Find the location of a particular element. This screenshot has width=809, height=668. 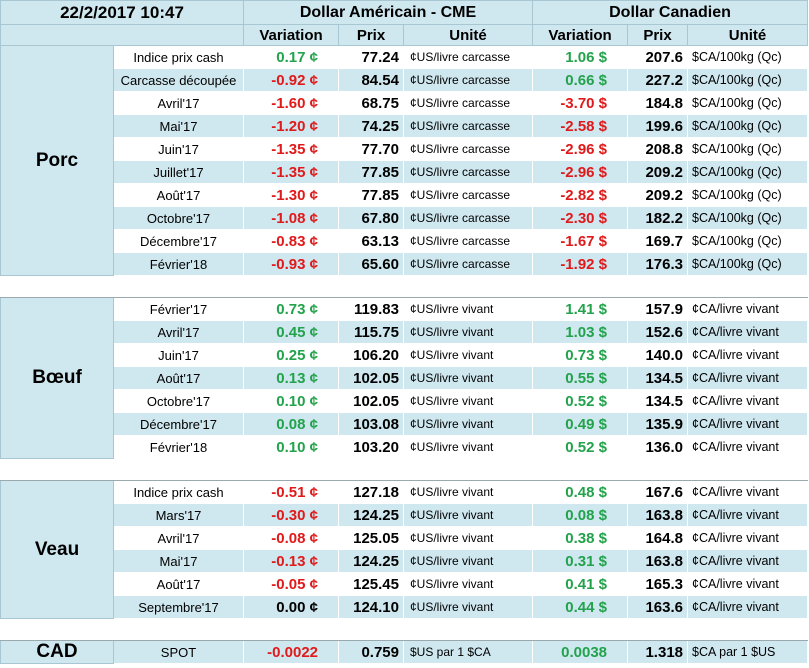

row-label: Juillet'17 is located at coordinates (178, 172).